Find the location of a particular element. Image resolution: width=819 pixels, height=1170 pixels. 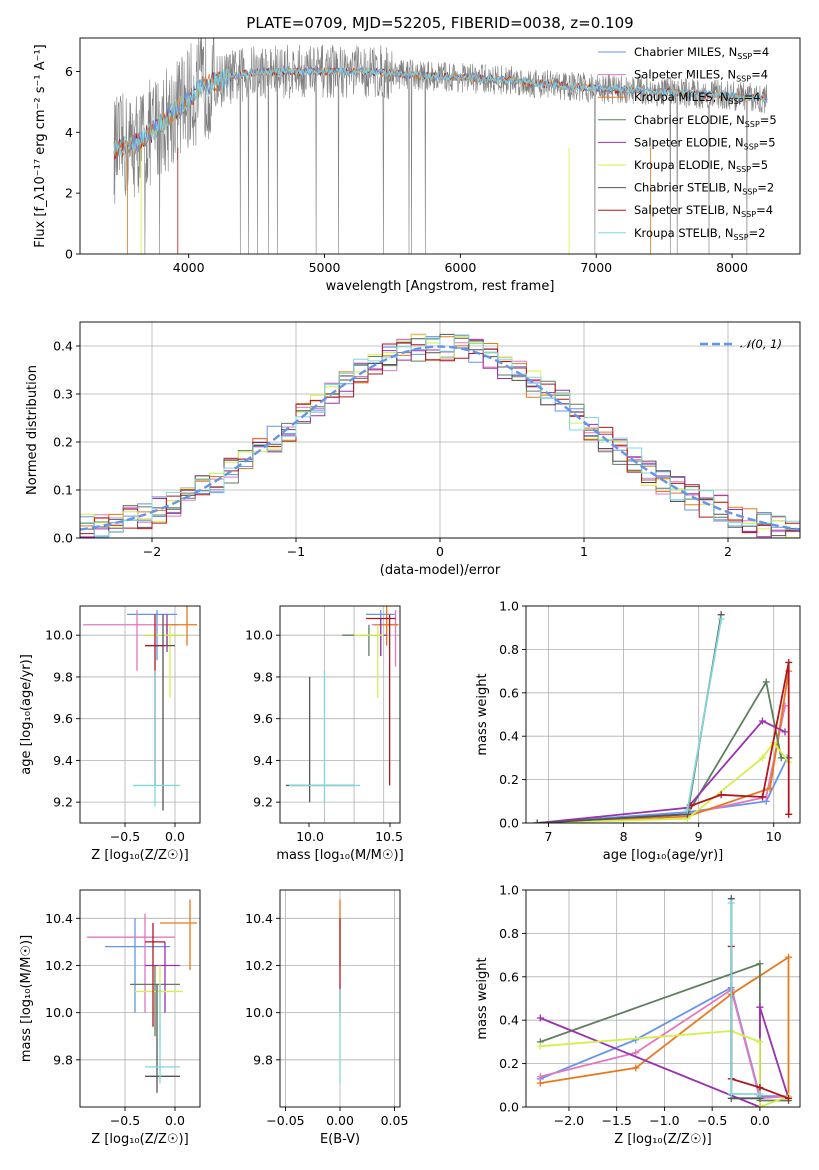

x-tick-label: −0.05 is located at coordinates (285, 1120).